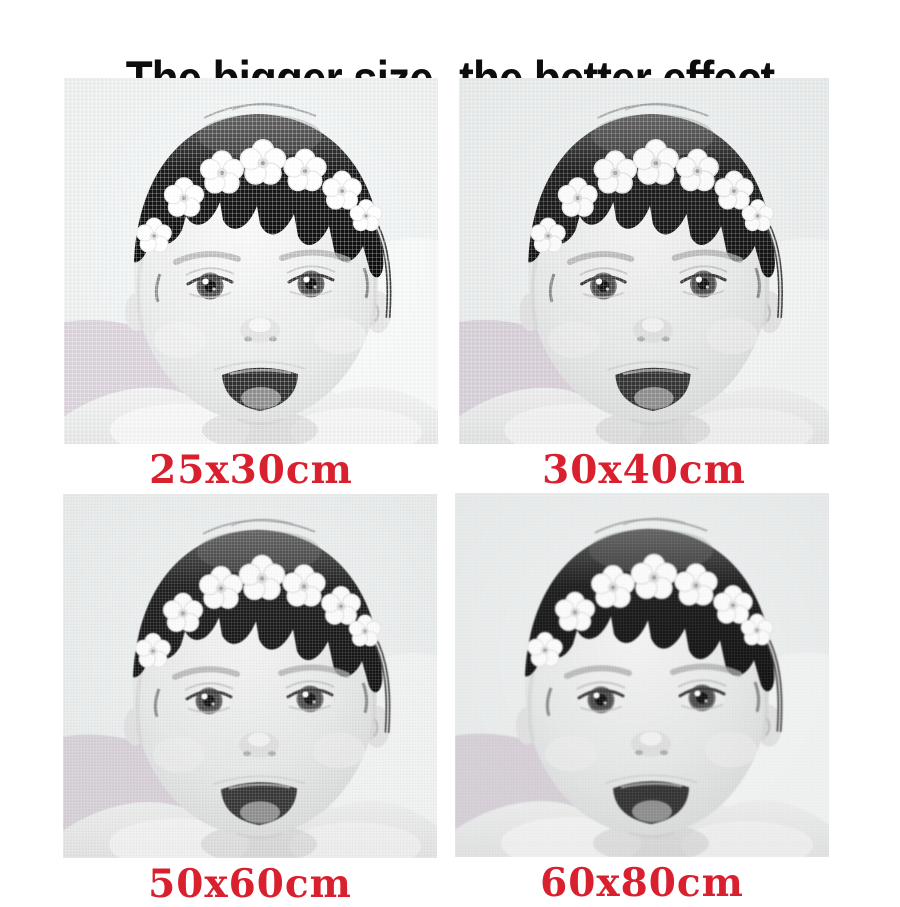 The height and width of the screenshot is (907, 900). Describe the element at coordinates (250, 884) in the screenshot. I see `size-label: 50x60cm` at that location.